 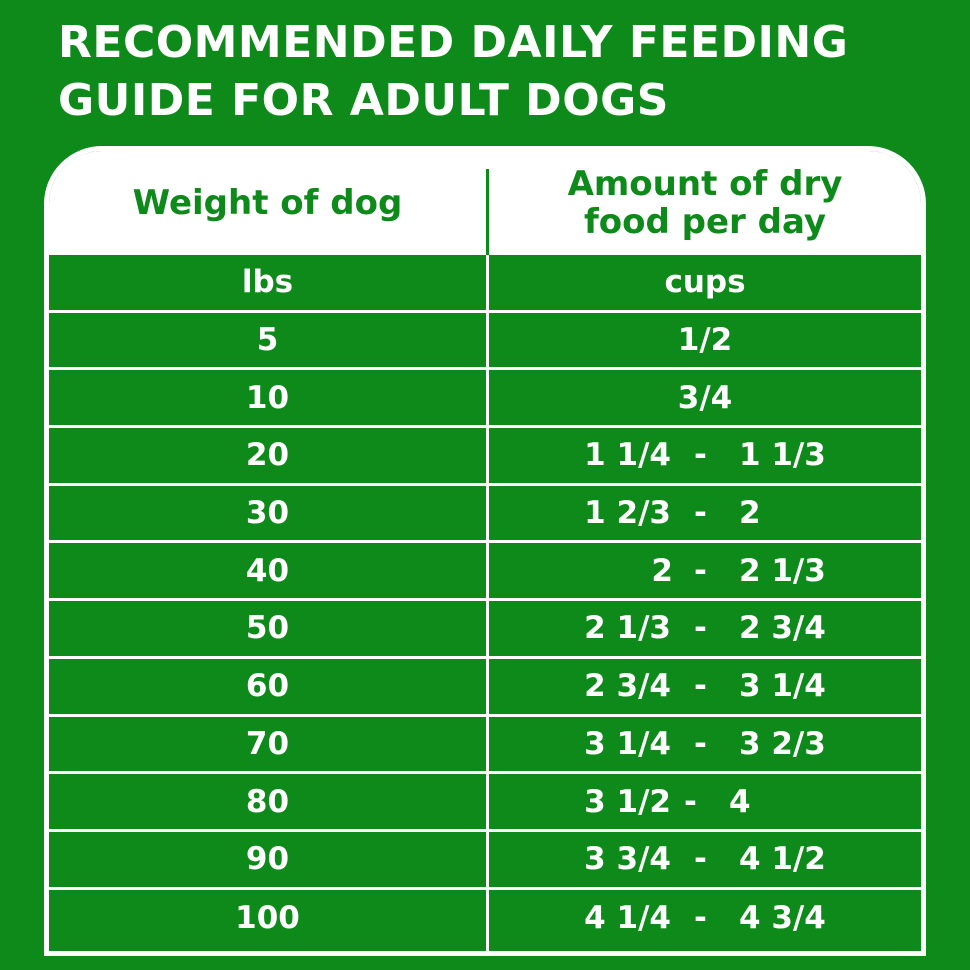 I want to click on amount-max: 2, so click(x=750, y=513).